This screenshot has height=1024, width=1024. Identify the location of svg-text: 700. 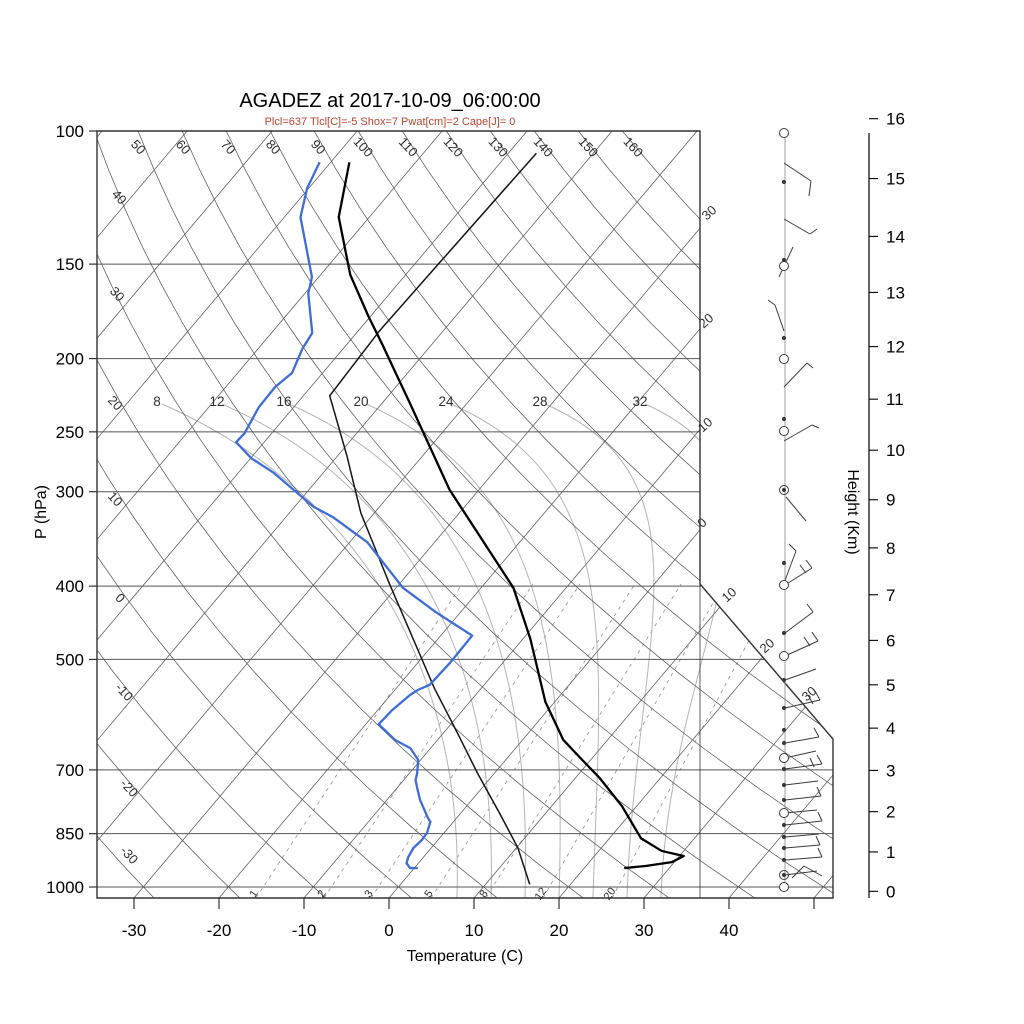
(70, 770).